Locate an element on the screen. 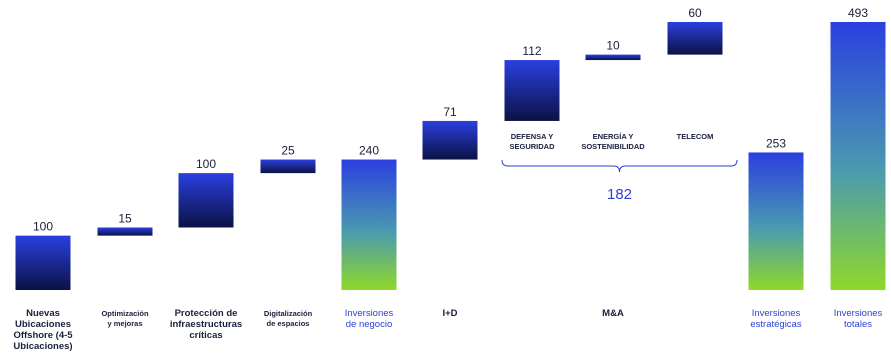 This screenshot has width=891, height=355. value-label-2: 100 is located at coordinates (206, 164).